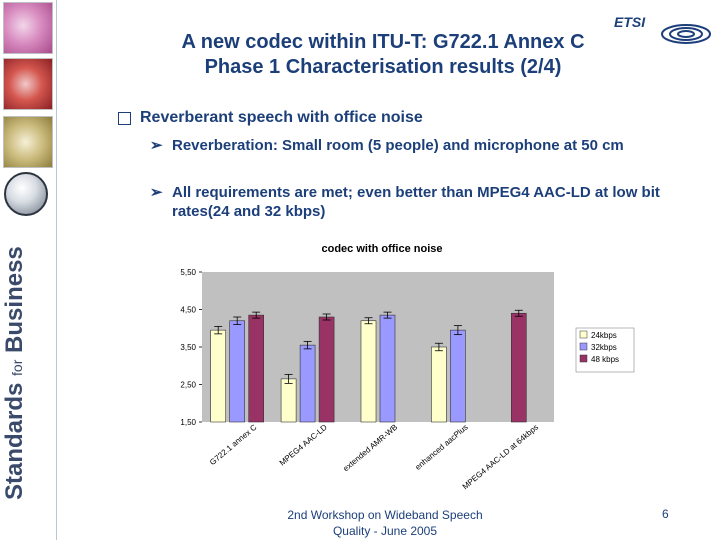 The height and width of the screenshot is (540, 720). I want to click on page-number: 6, so click(665, 514).